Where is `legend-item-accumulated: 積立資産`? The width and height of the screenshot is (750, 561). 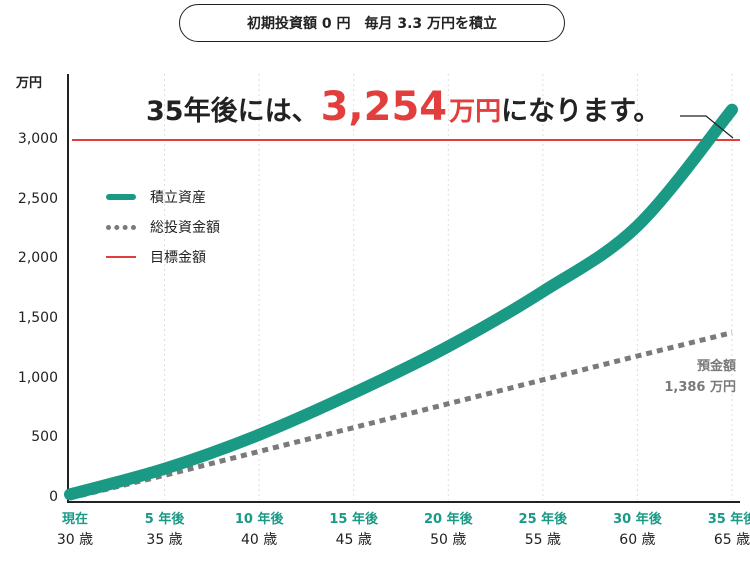 legend-item-accumulated: 積立資産 is located at coordinates (163, 197).